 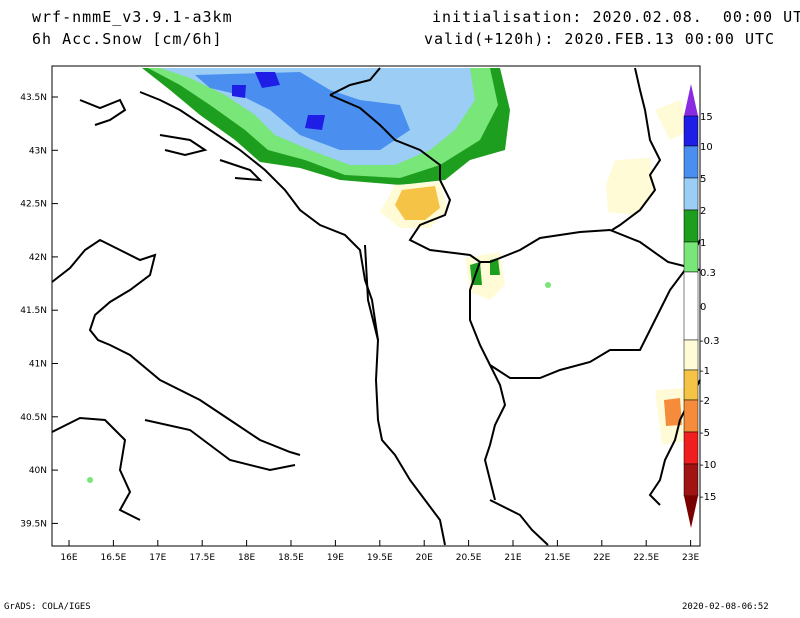 What do you see at coordinates (335, 558) in the screenshot?
I see `lon-label: 19E` at bounding box center [335, 558].